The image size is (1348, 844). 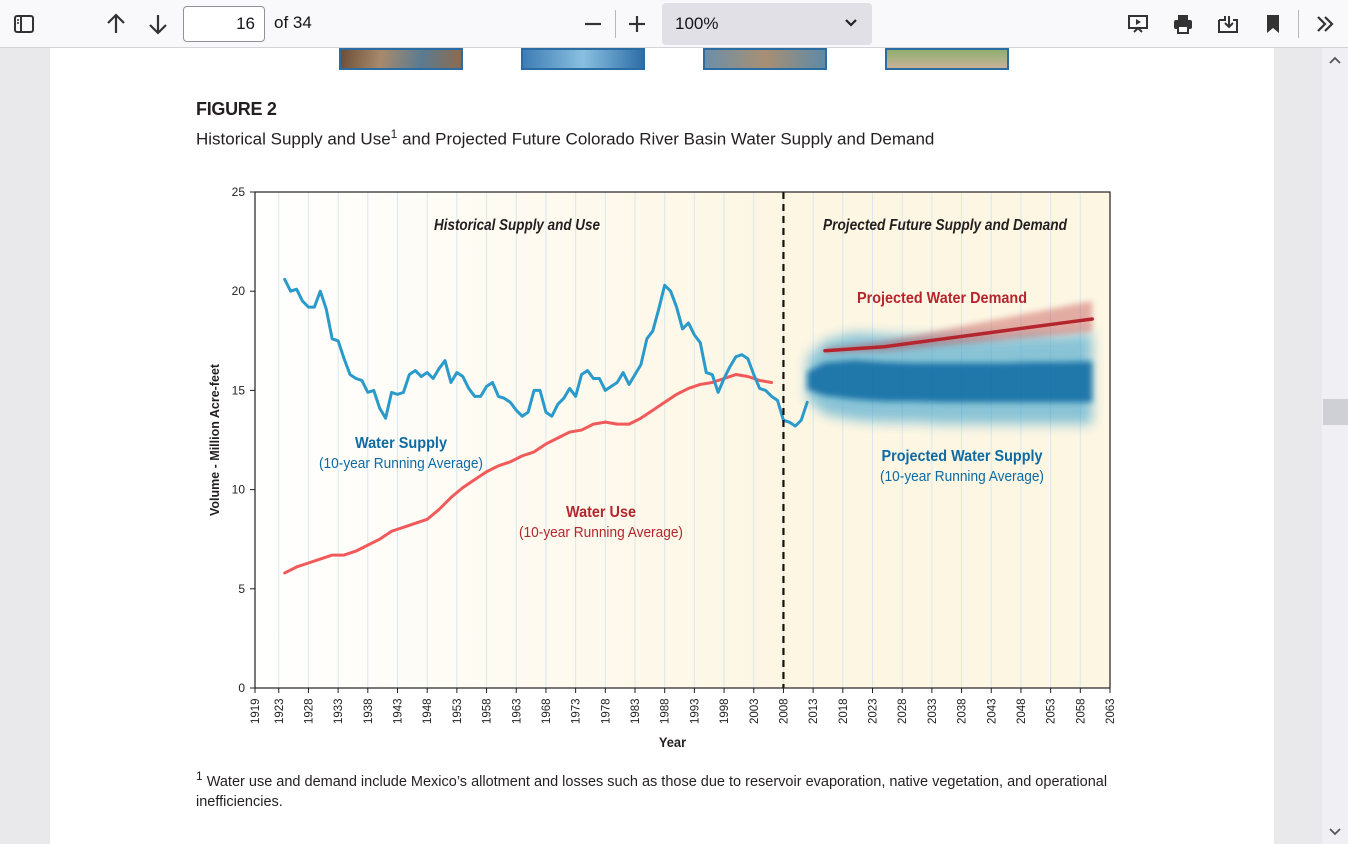 I want to click on y-tick-label: 25, so click(x=239, y=192).